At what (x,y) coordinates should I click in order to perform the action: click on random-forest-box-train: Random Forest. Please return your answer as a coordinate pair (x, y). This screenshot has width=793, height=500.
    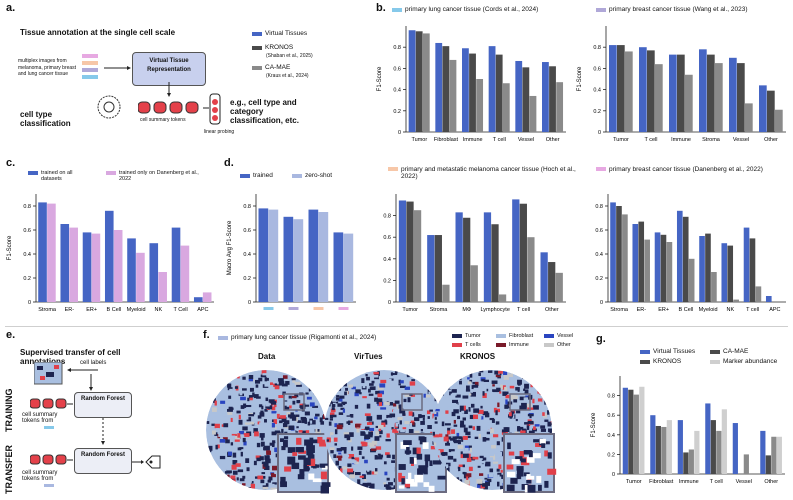
    Looking at the image, I should click on (103, 405).